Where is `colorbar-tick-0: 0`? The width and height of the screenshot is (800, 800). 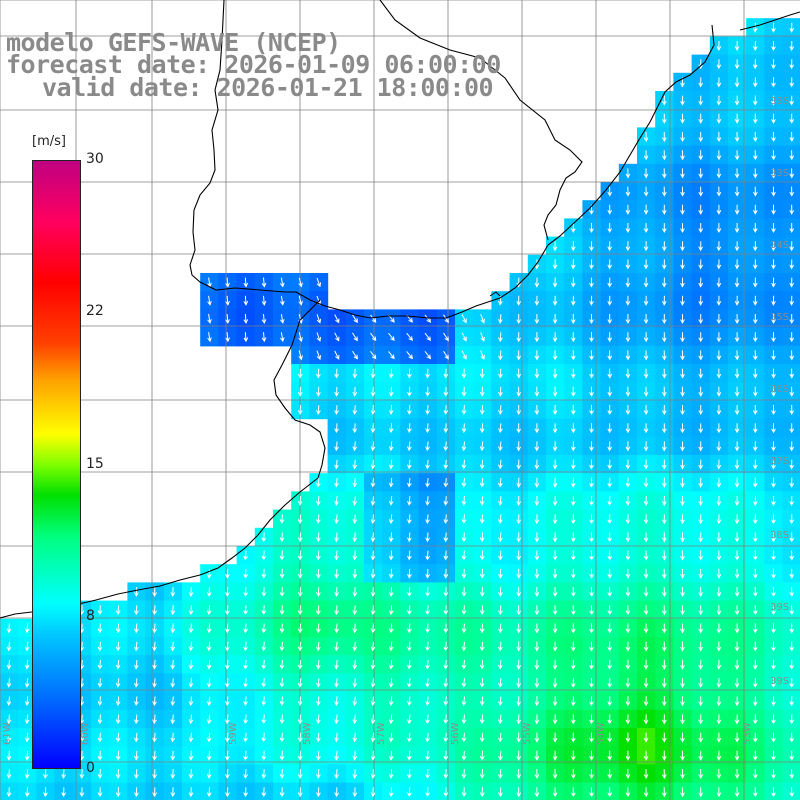 colorbar-tick-0: 0 is located at coordinates (90, 768).